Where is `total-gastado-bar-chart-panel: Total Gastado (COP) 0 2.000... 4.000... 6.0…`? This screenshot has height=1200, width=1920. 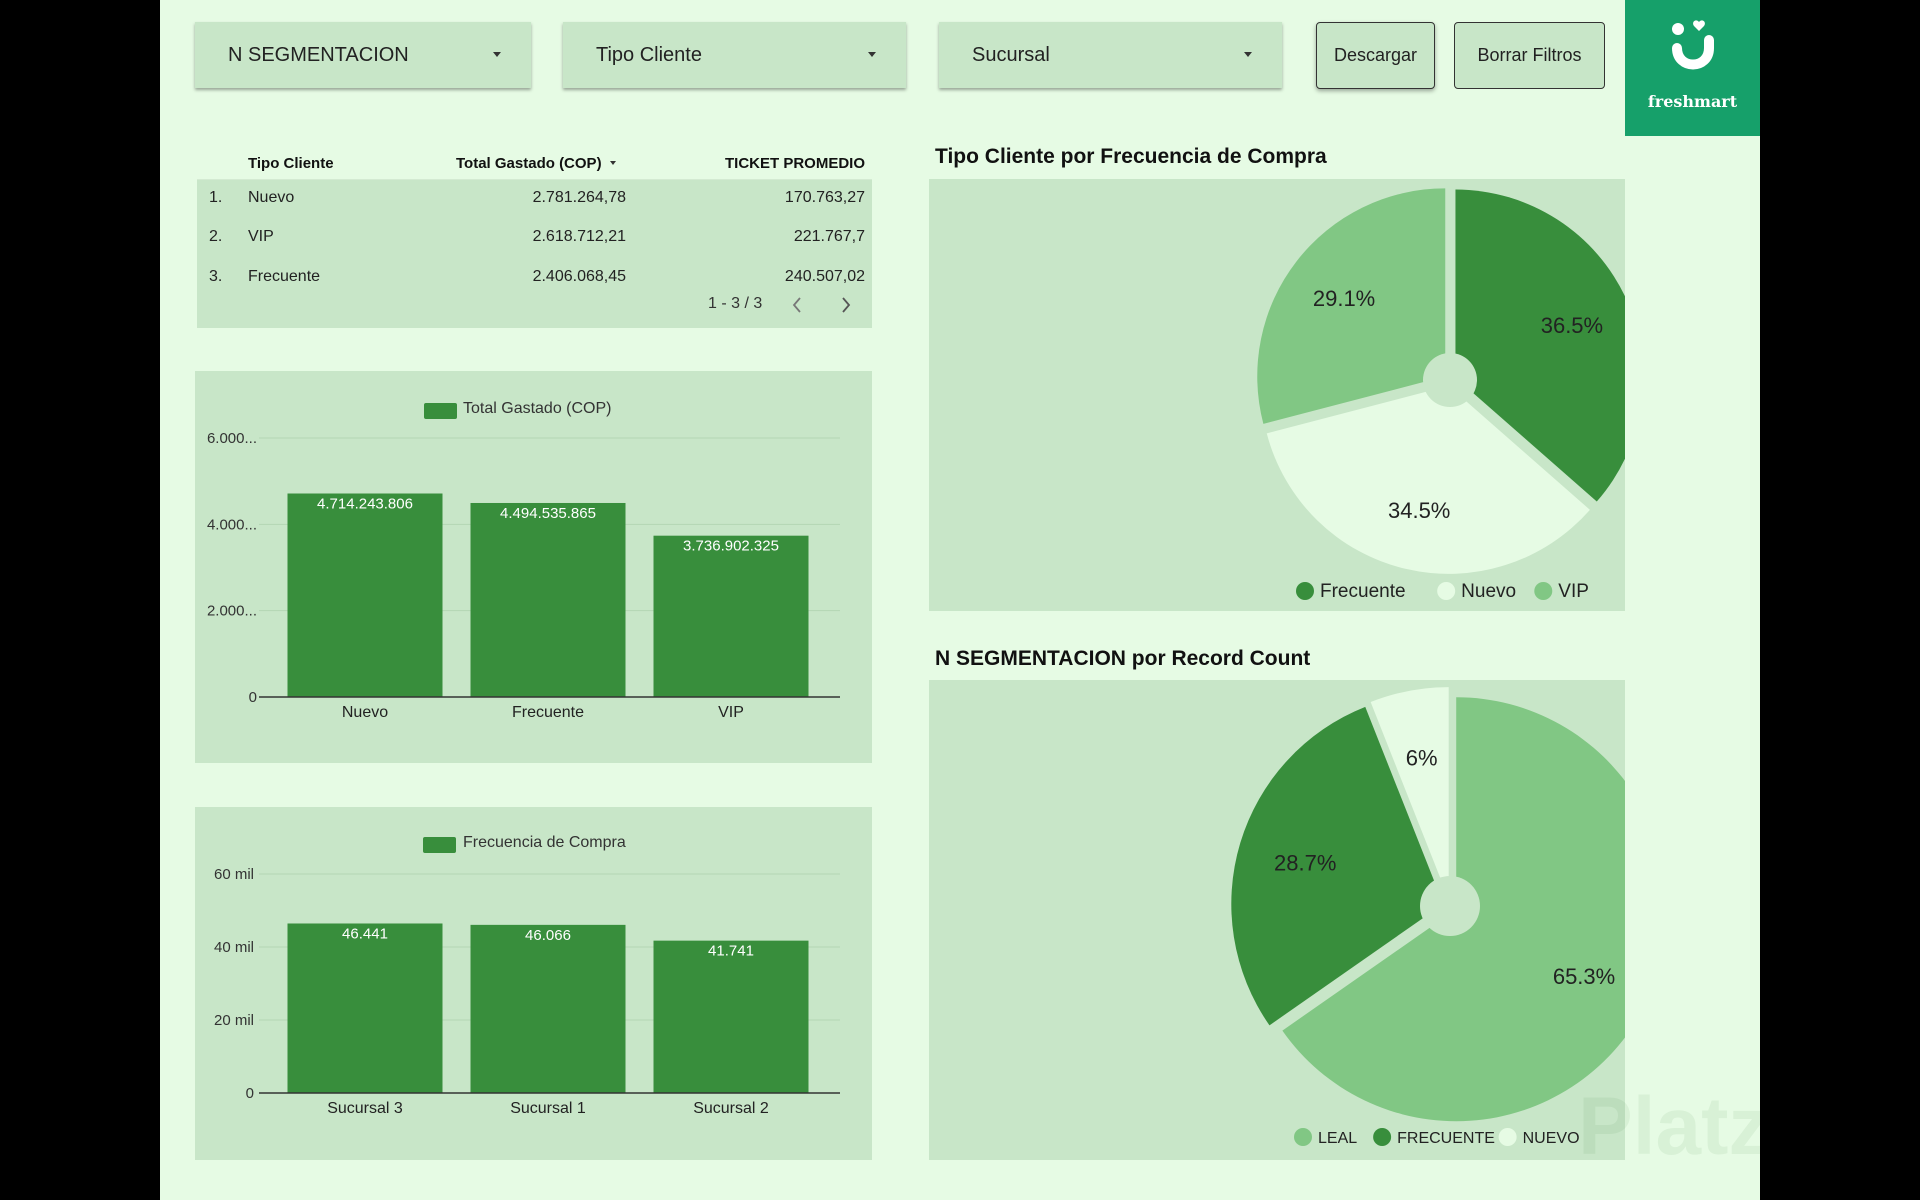 total-gastado-bar-chart-panel: Total Gastado (COP) 0 2.000... 4.000... 6.0… is located at coordinates (533, 567).